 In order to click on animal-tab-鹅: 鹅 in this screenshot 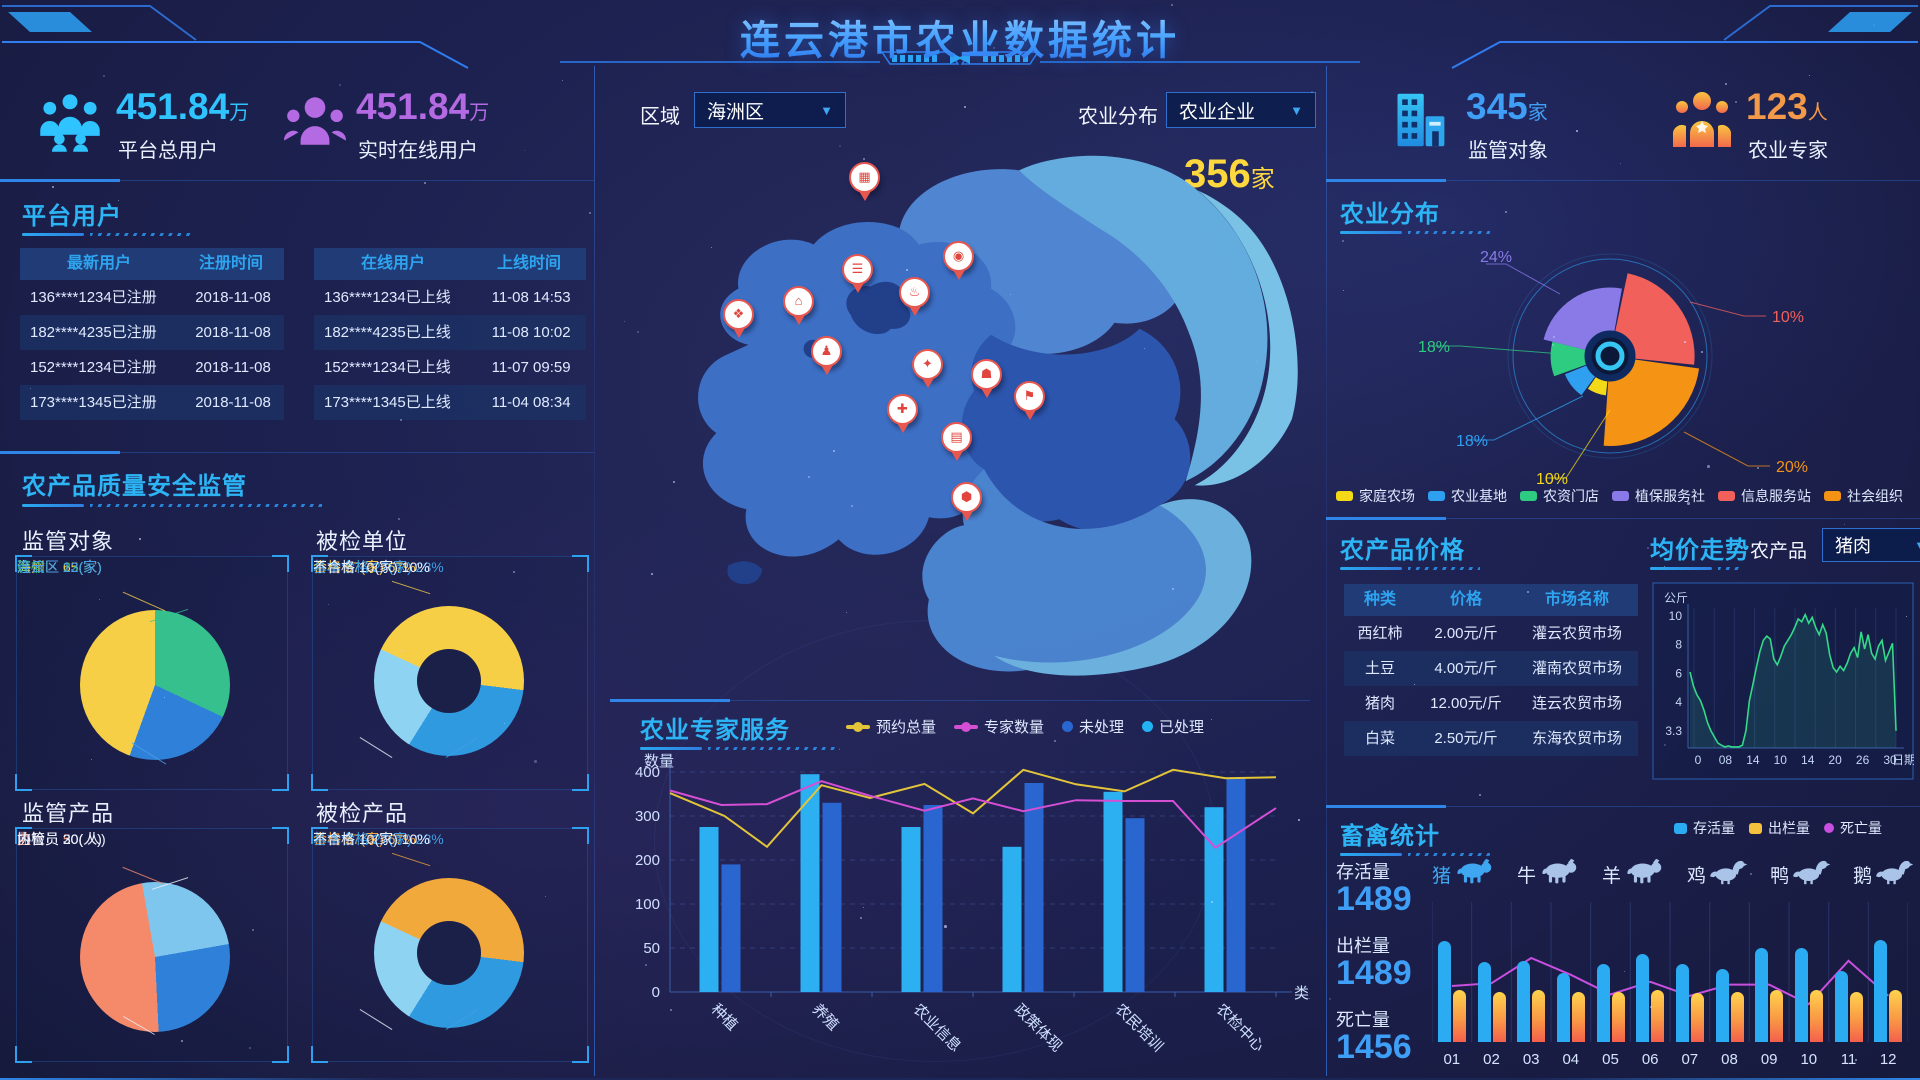, I will do `click(1883, 874)`.